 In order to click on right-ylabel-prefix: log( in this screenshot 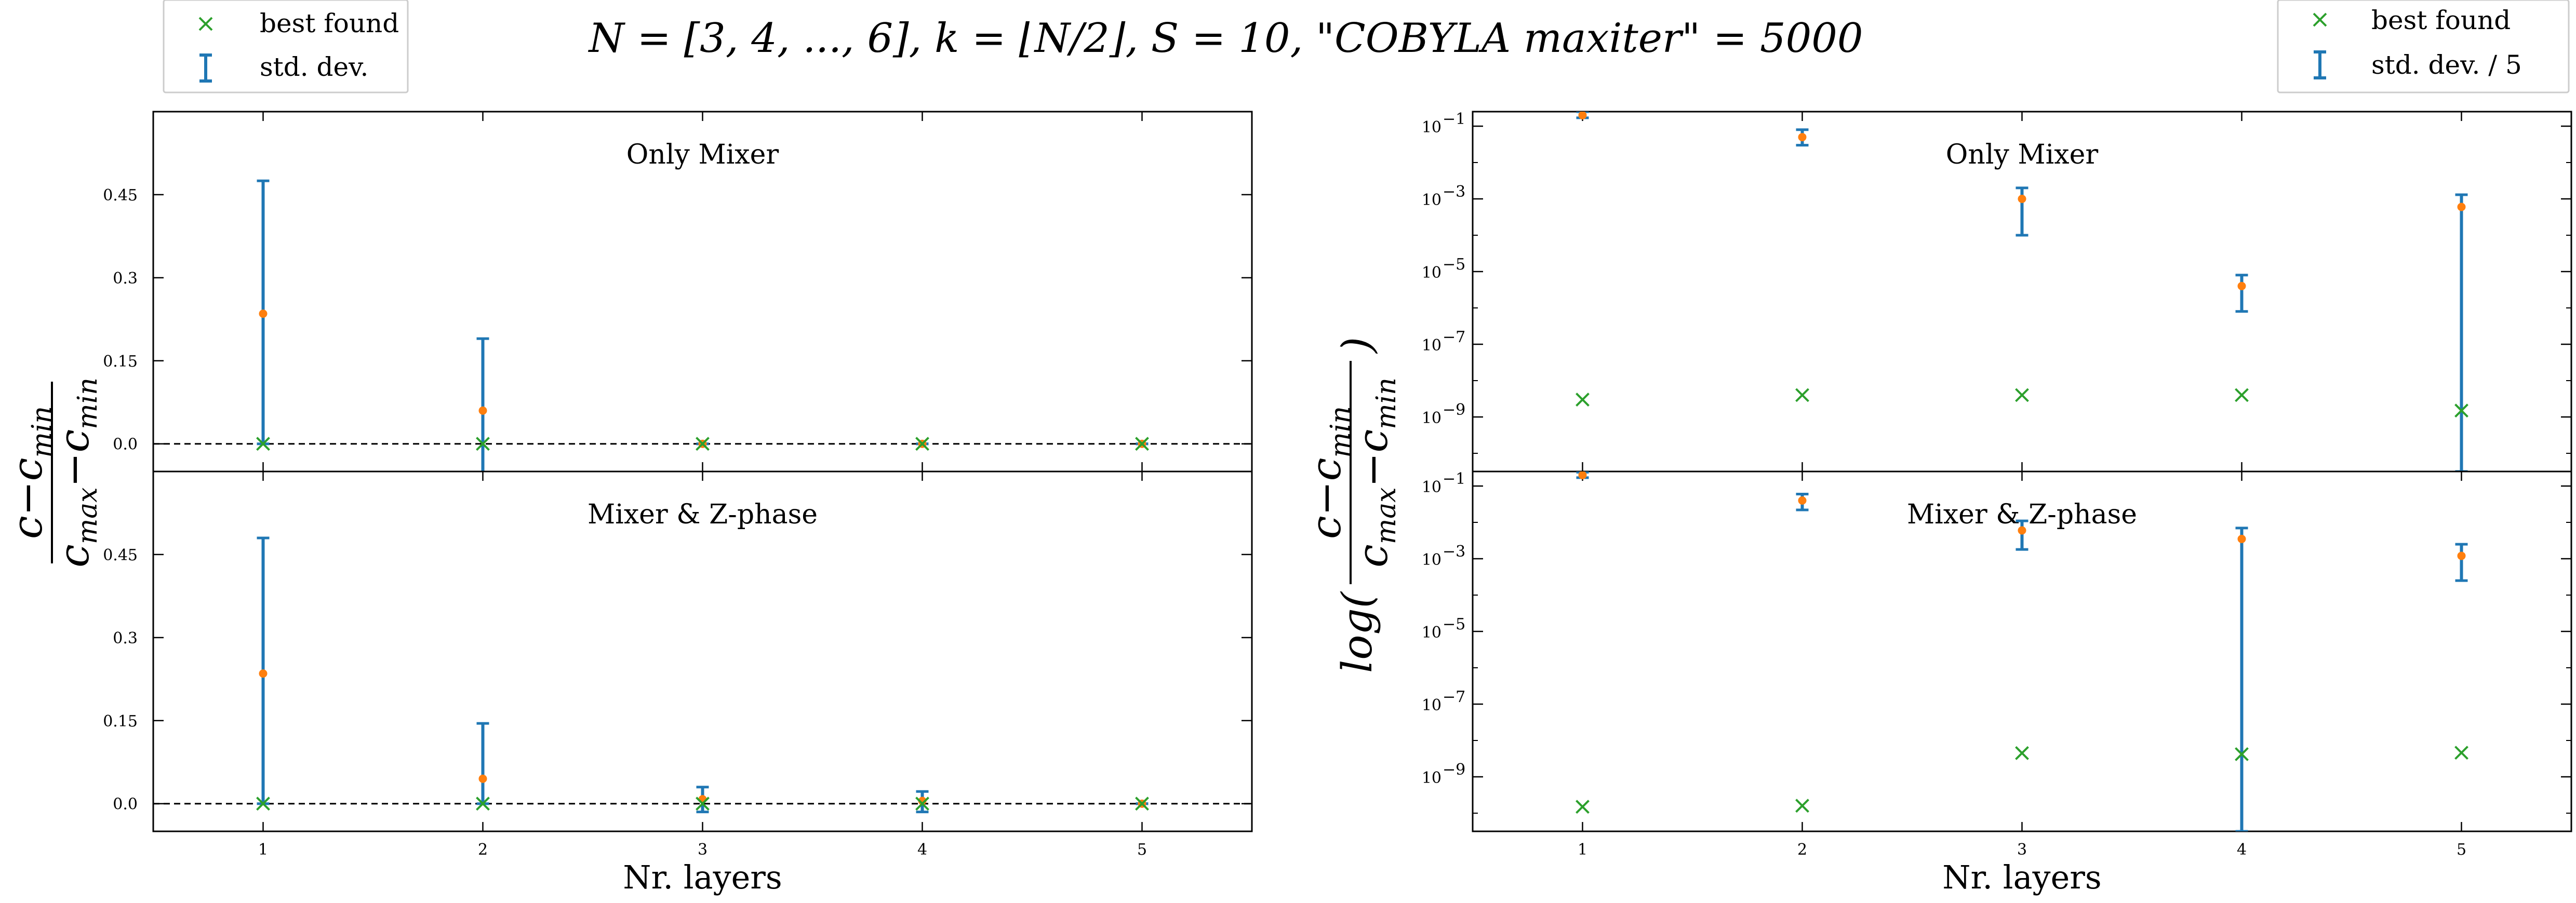, I will do `click(1357, 632)`.